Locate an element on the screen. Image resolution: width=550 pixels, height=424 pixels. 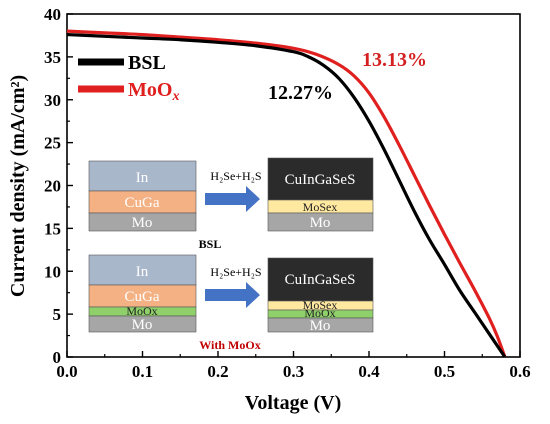
stack-before-moox: In CuGa MoOx Mo is located at coordinates (142, 293).